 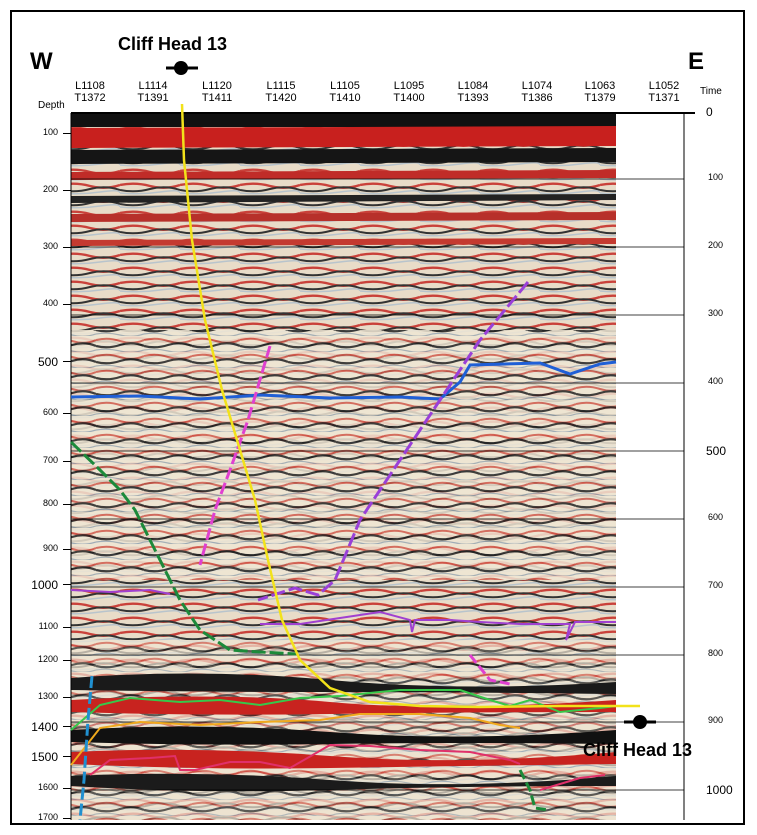 What do you see at coordinates (640, 722) in the screenshot?
I see `well-marker-bottom` at bounding box center [640, 722].